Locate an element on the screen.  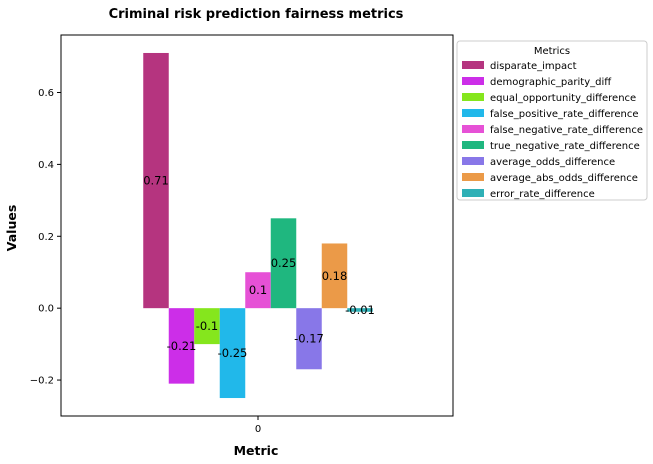
x-axis-ticks: 0 is located at coordinates (258, 425).